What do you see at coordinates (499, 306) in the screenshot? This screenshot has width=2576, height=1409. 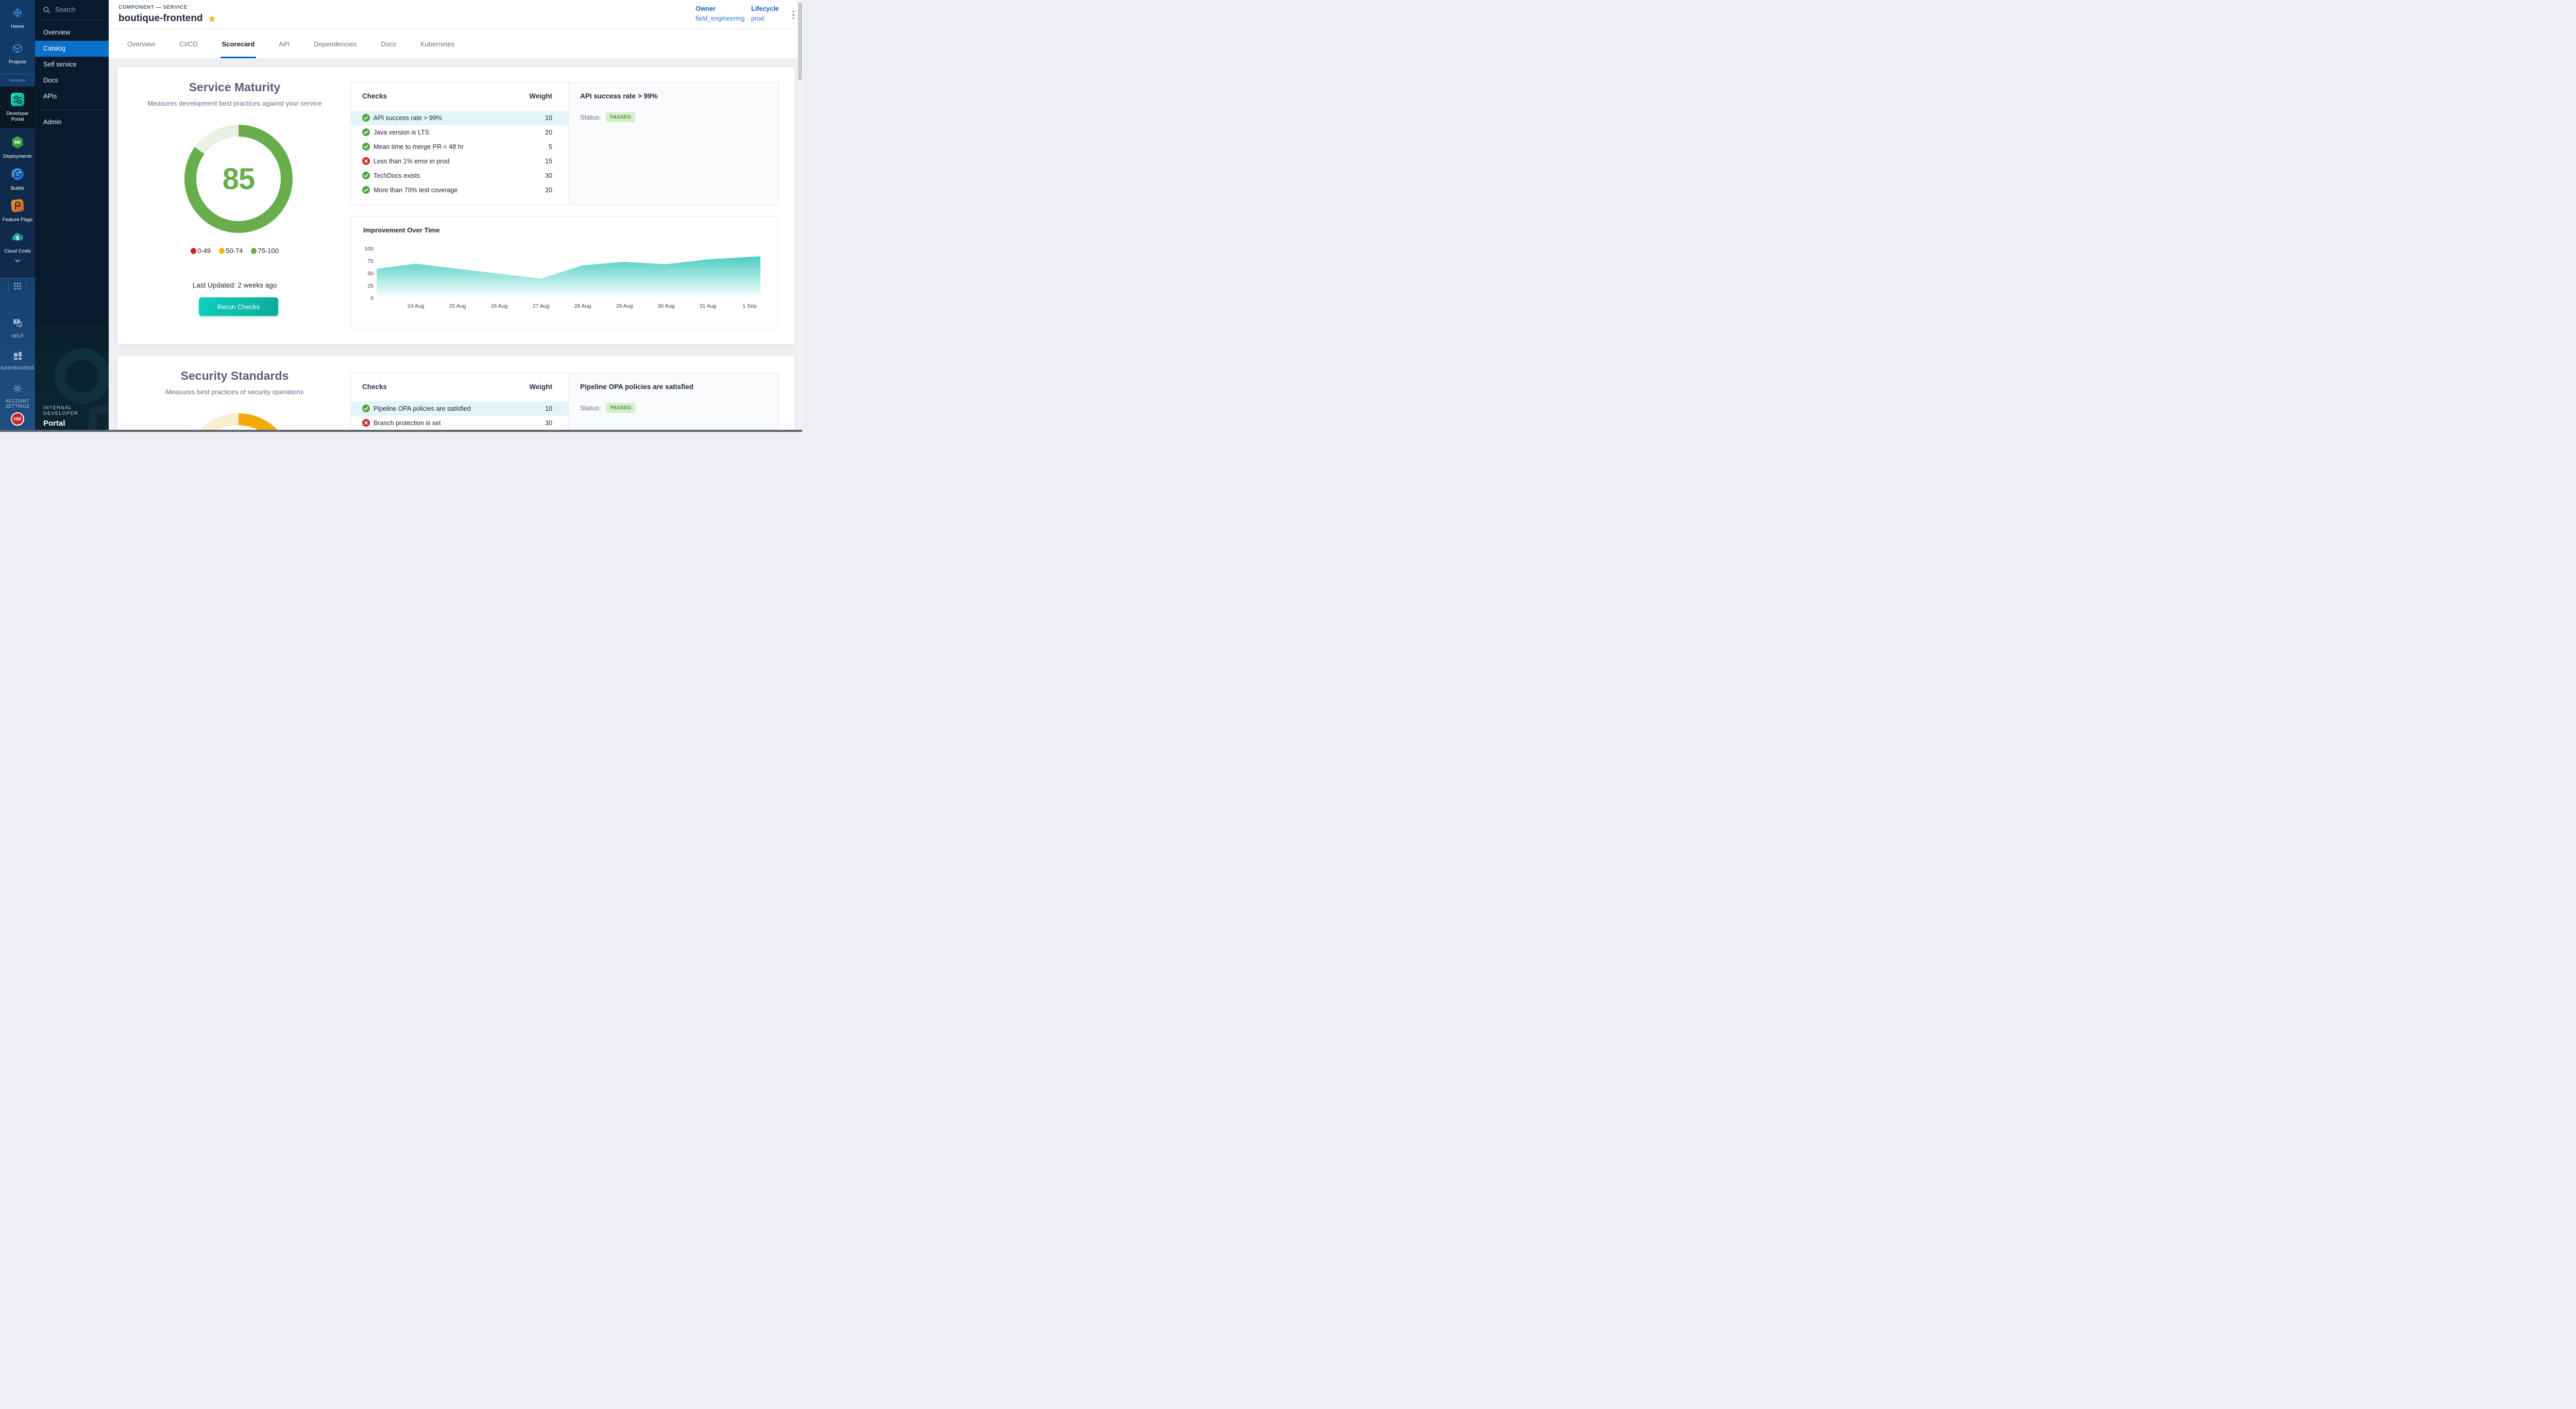 I see `chart-x-tick: 26 Aug` at bounding box center [499, 306].